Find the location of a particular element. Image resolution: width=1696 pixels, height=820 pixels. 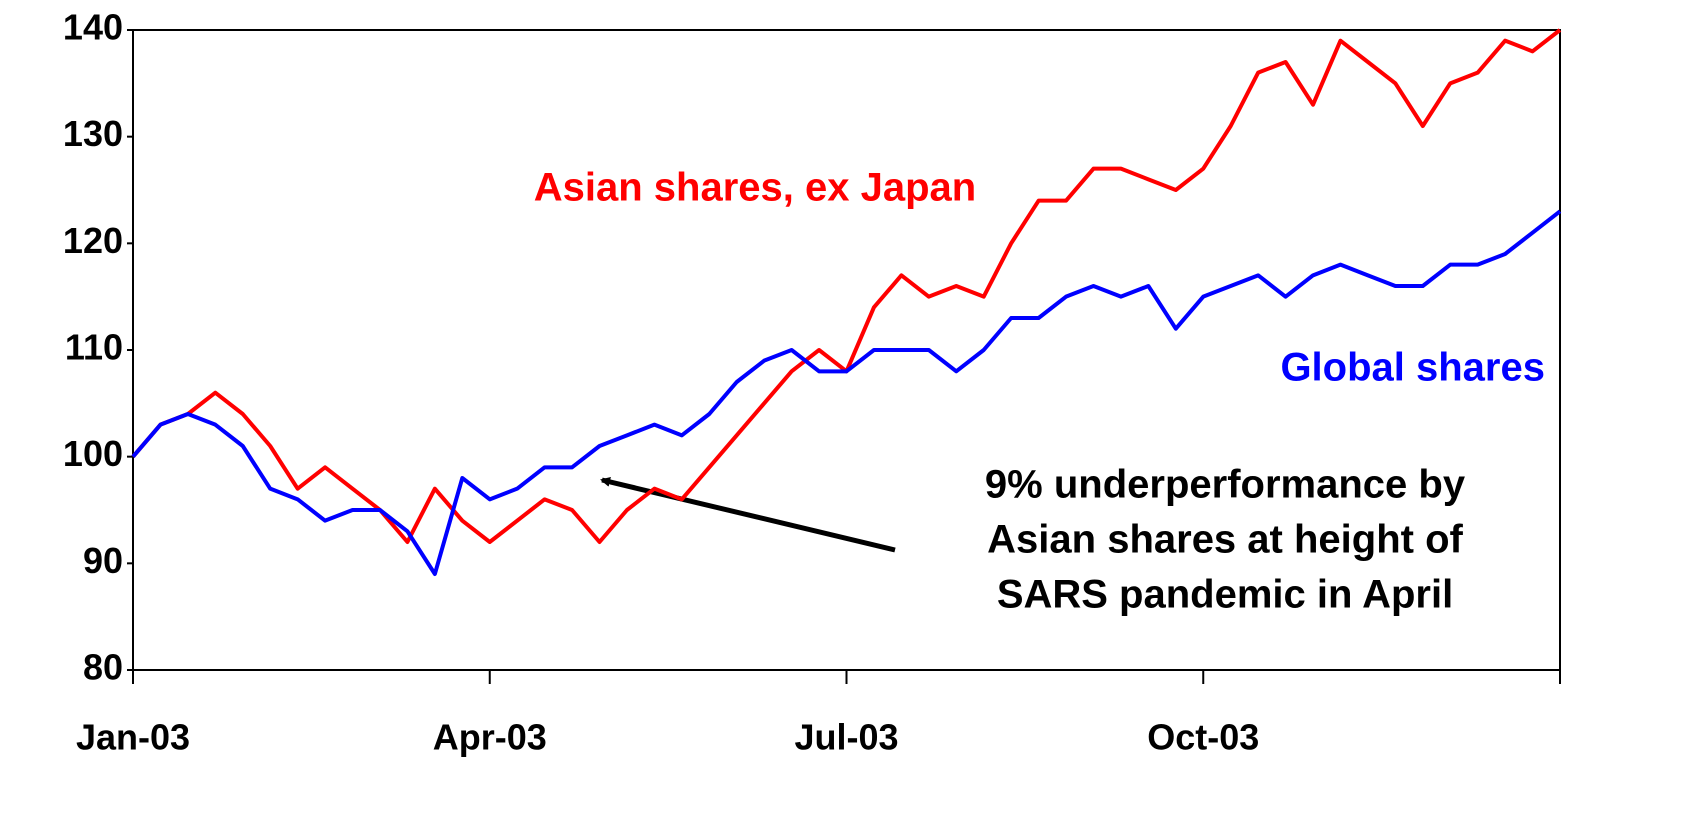

y-tick-label: 90 is located at coordinates (103, 560).